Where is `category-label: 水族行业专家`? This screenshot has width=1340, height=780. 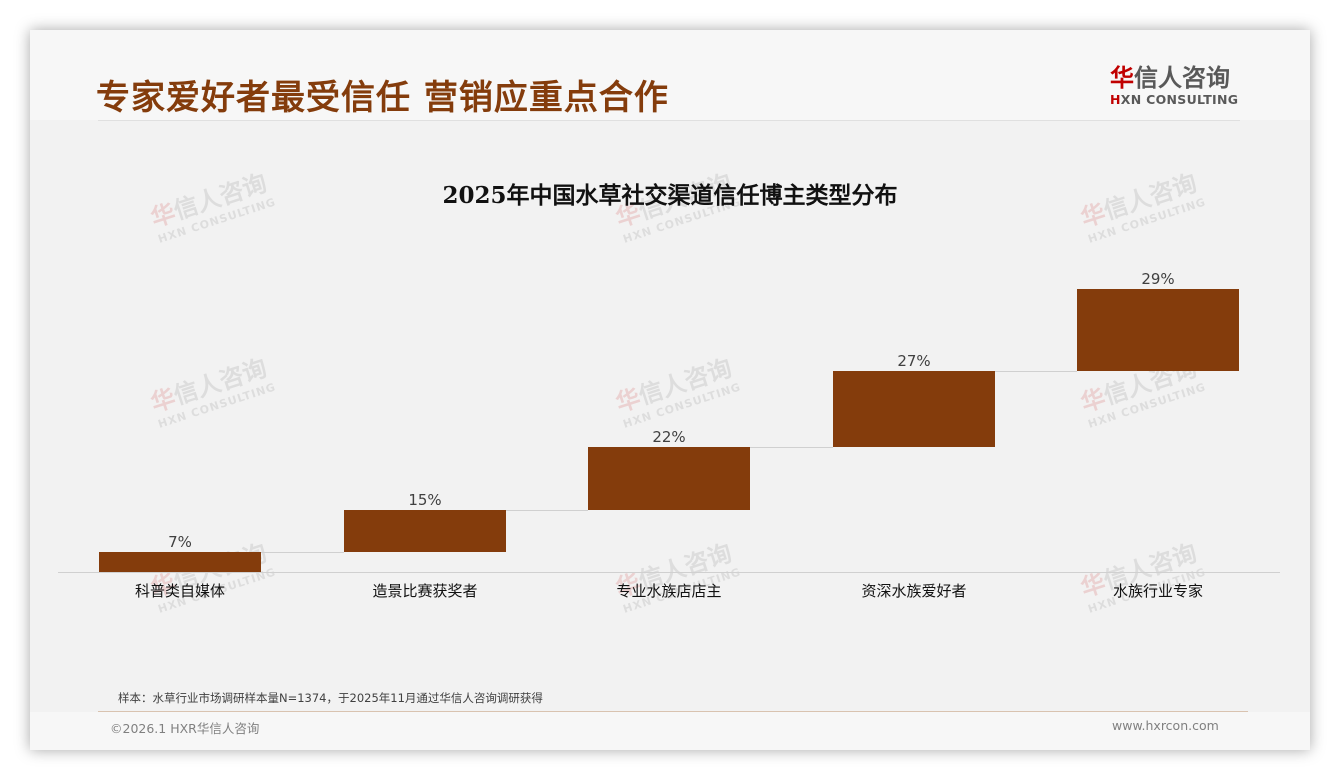 category-label: 水族行业专家 is located at coordinates (1157, 591).